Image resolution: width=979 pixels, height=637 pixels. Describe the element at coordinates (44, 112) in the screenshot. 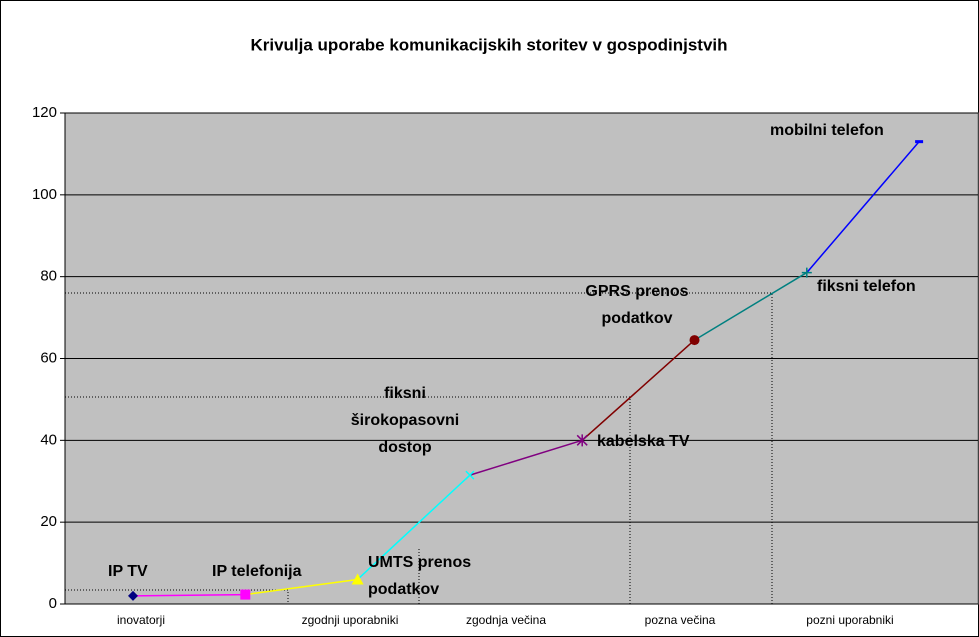

I see `y-tick-label: 120` at that location.